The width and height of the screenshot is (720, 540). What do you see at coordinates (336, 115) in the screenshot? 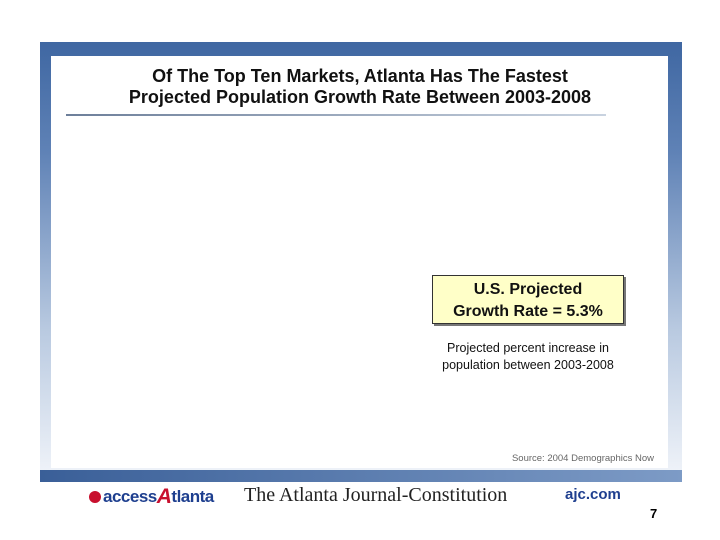
I see `title-divider` at bounding box center [336, 115].